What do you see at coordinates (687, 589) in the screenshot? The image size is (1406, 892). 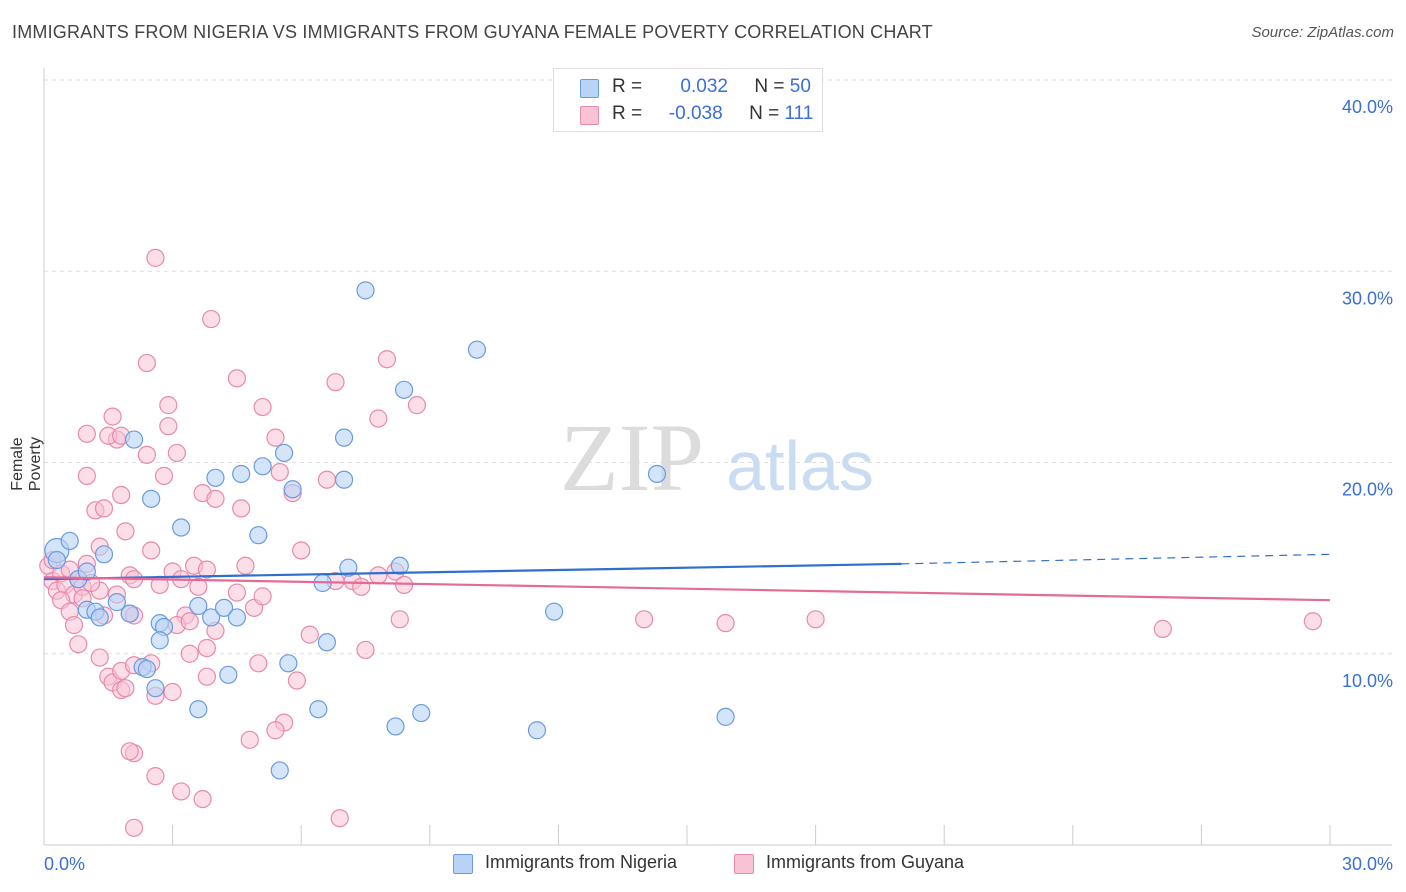 I see `guyana-trend-line` at bounding box center [687, 589].